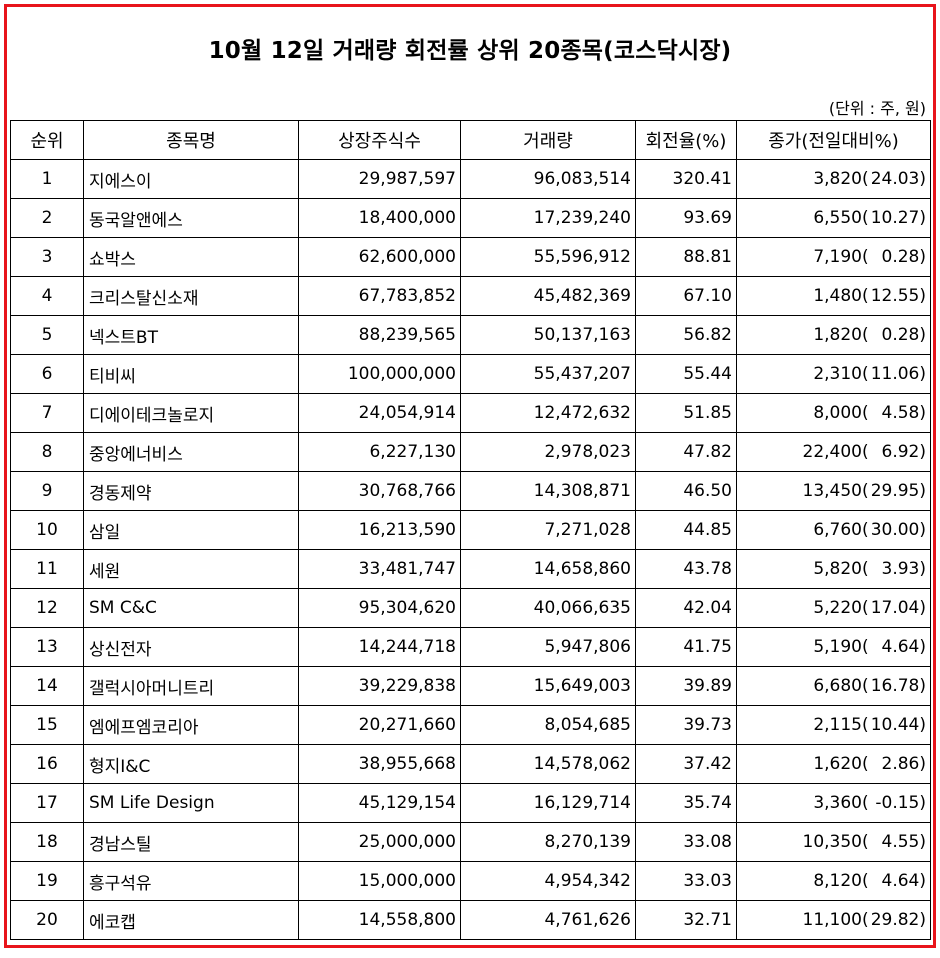 This screenshot has width=940, height=958. I want to click on close-price: 5,220, so click(837, 608).